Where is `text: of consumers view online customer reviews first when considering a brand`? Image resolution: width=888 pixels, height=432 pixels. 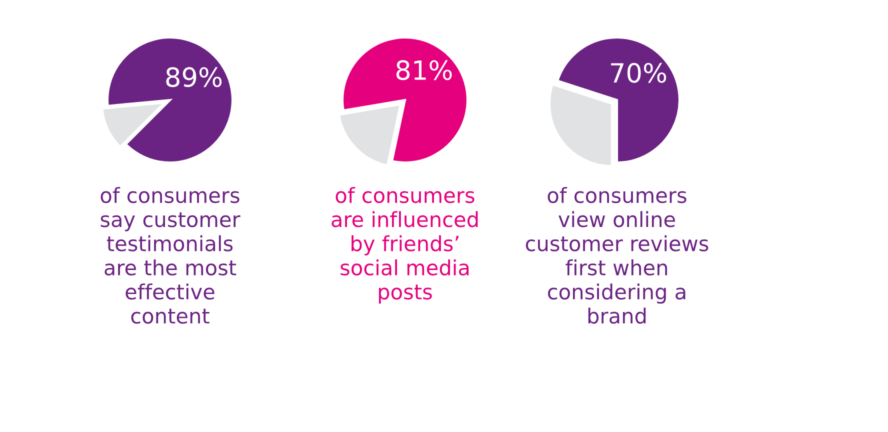
text: of consumers view online customer reviews first when considering a brand is located at coordinates (617, 255).